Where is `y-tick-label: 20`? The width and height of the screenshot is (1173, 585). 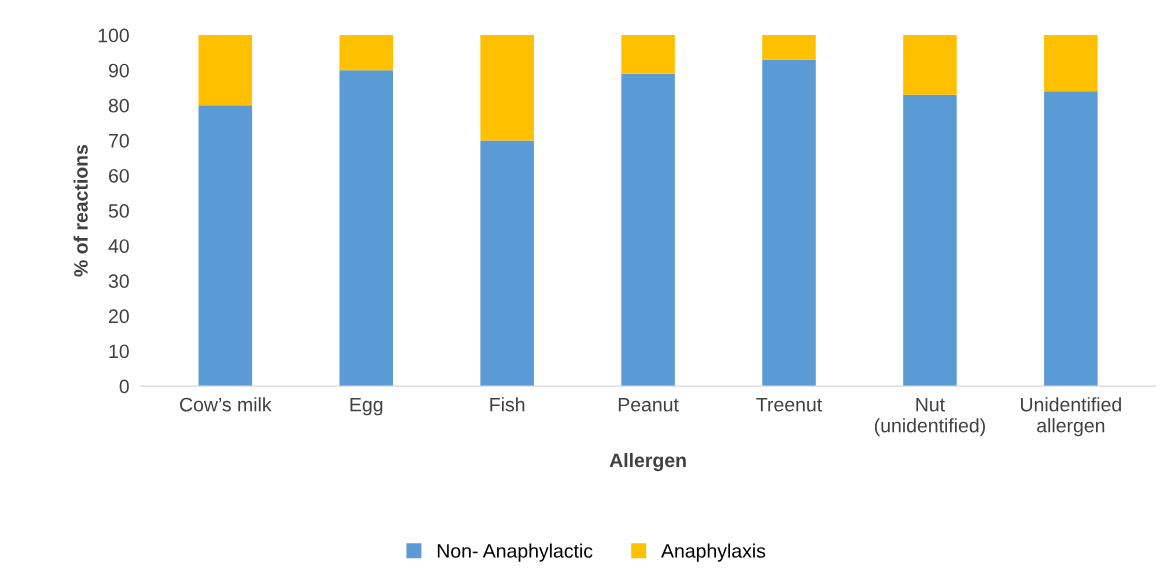
y-tick-label: 20 is located at coordinates (119, 316).